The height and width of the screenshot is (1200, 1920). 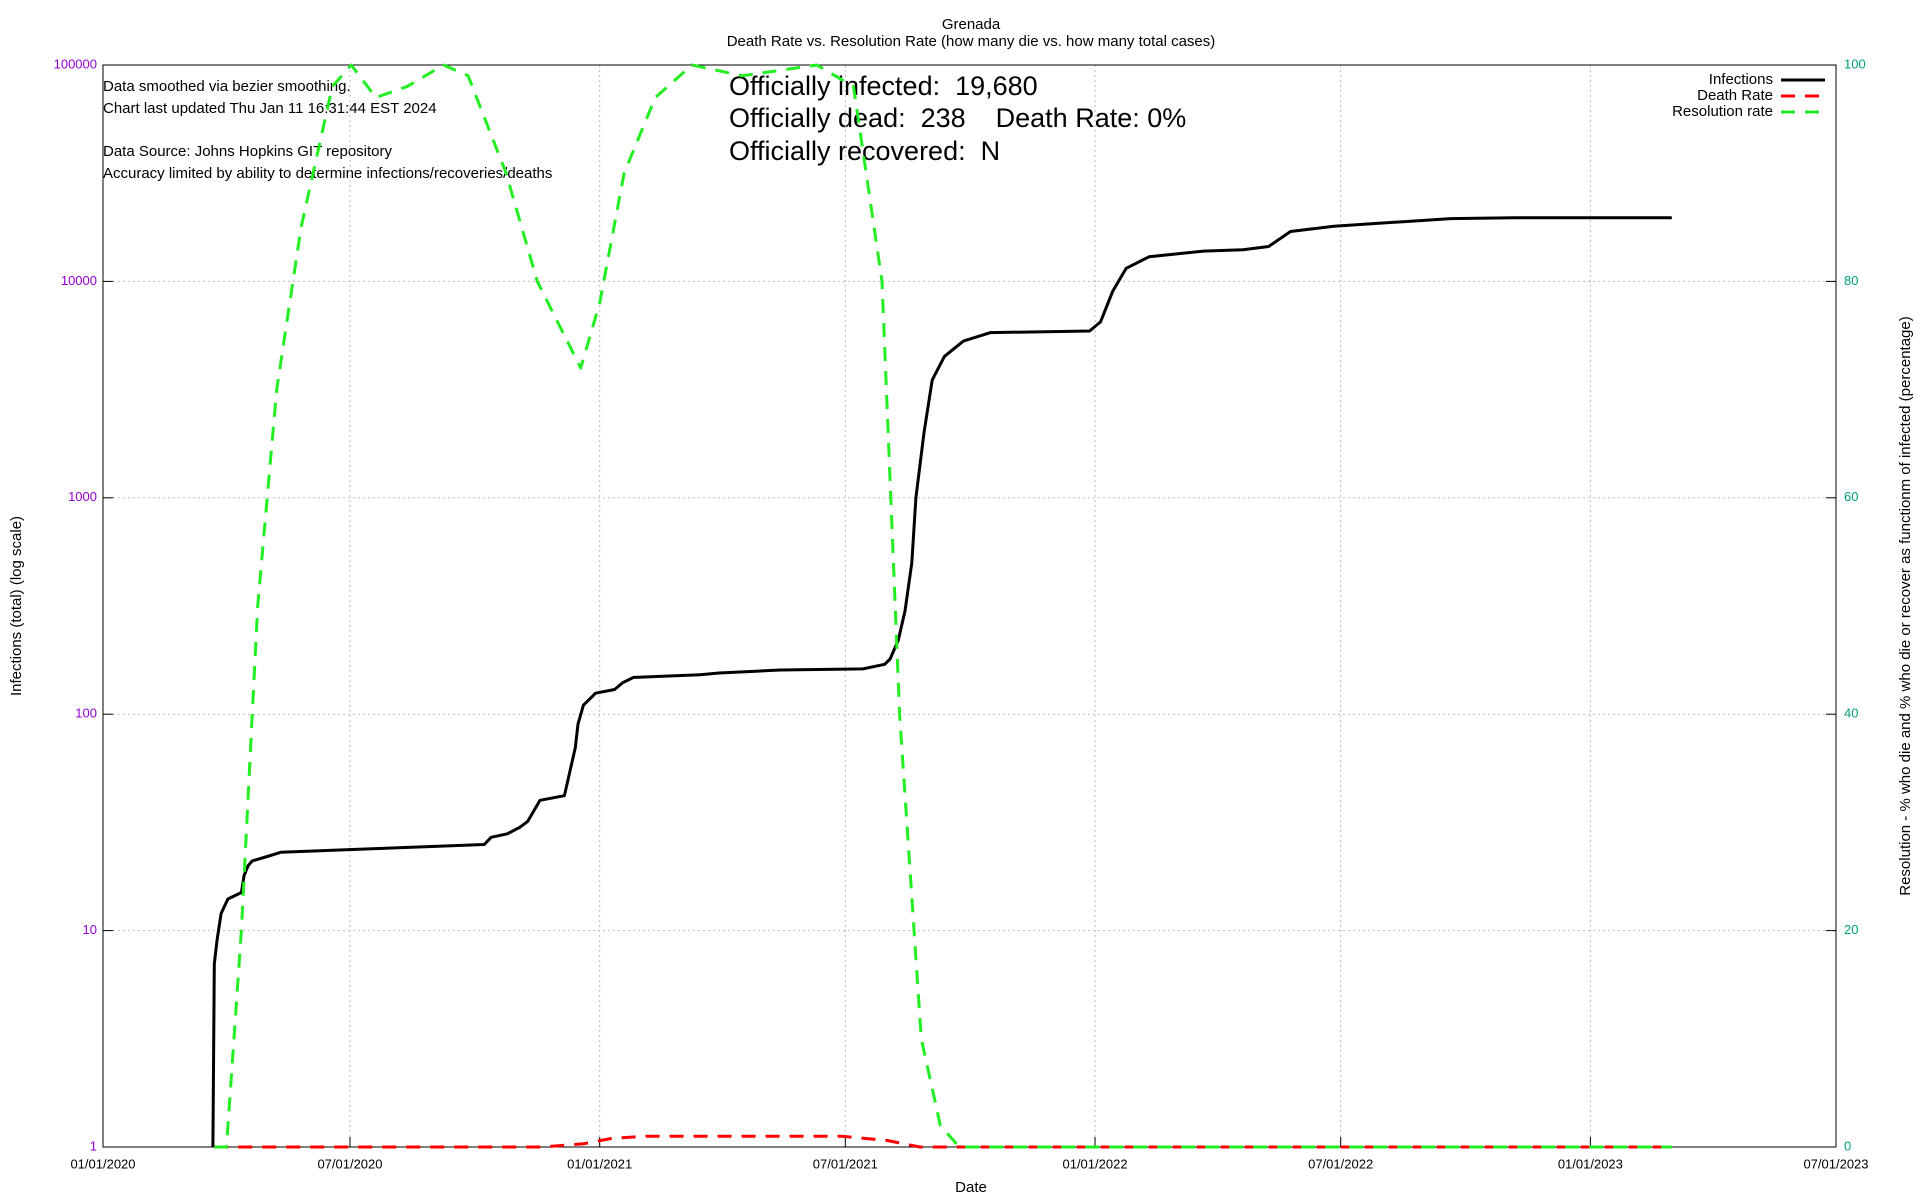 What do you see at coordinates (971, 24) in the screenshot?
I see `chart-title: Grenada` at bounding box center [971, 24].